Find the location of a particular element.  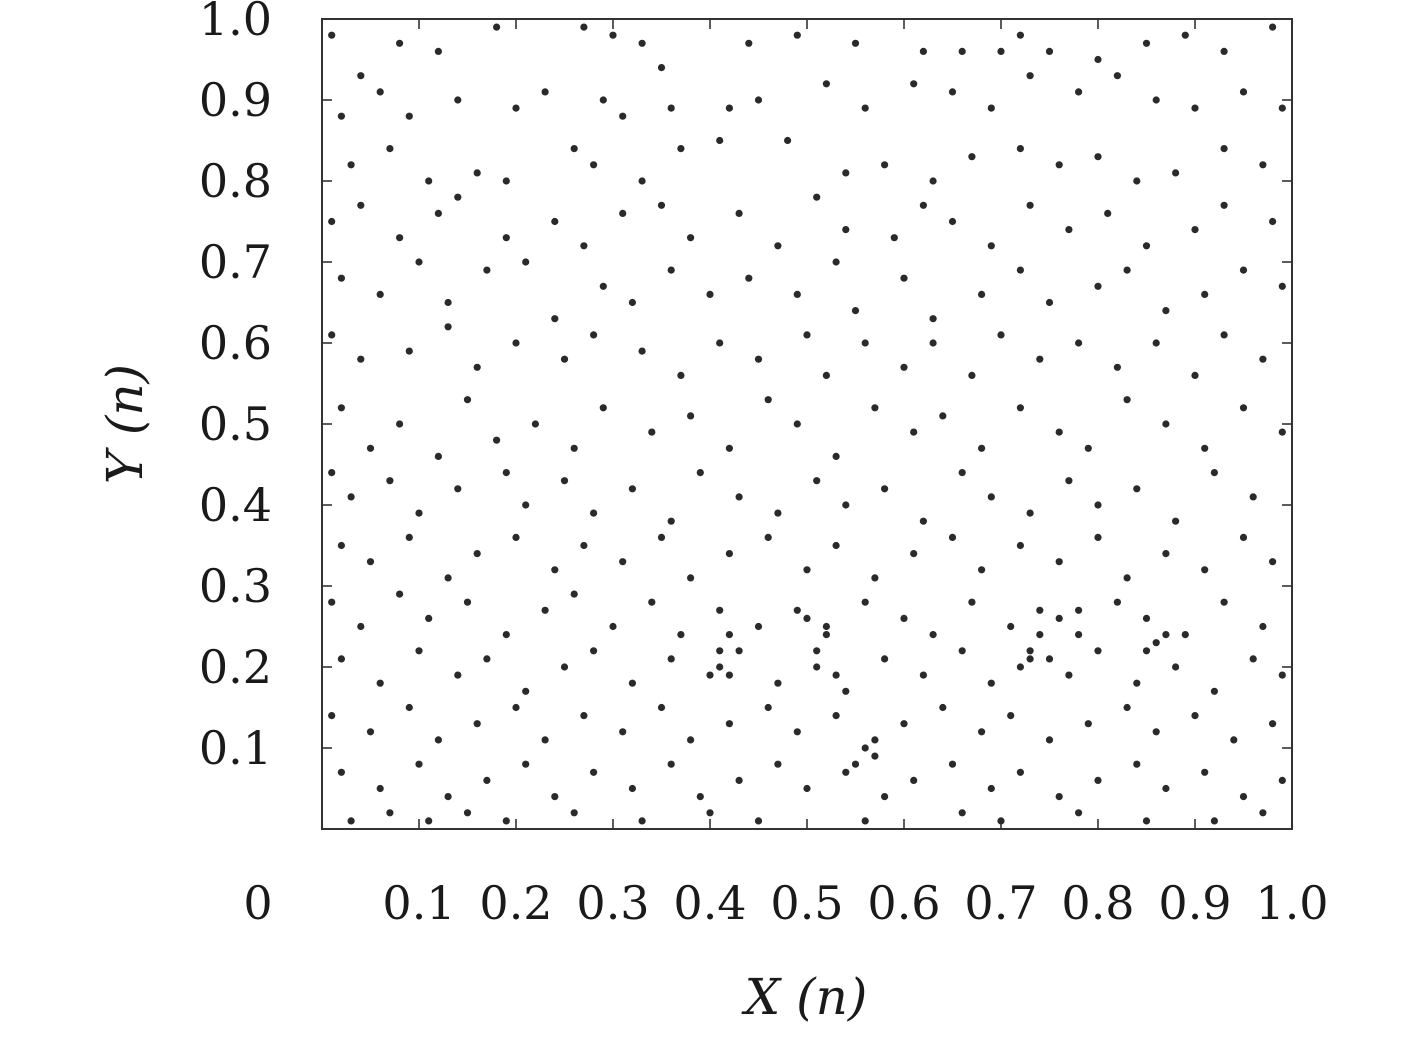

x-tick-label: 0.6 is located at coordinates (903, 903).